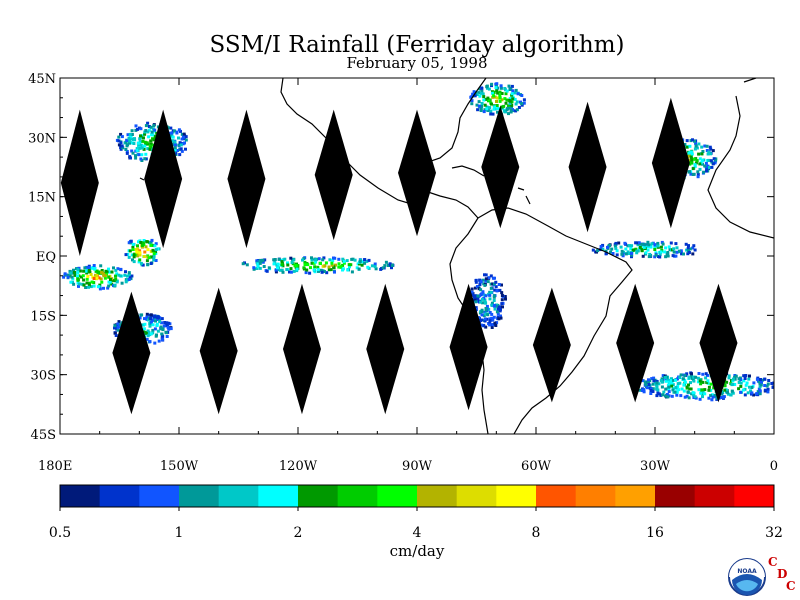 The width and height of the screenshot is (800, 600). Describe the element at coordinates (524, 196) in the screenshot. I see `coastline-caribbean` at that location.